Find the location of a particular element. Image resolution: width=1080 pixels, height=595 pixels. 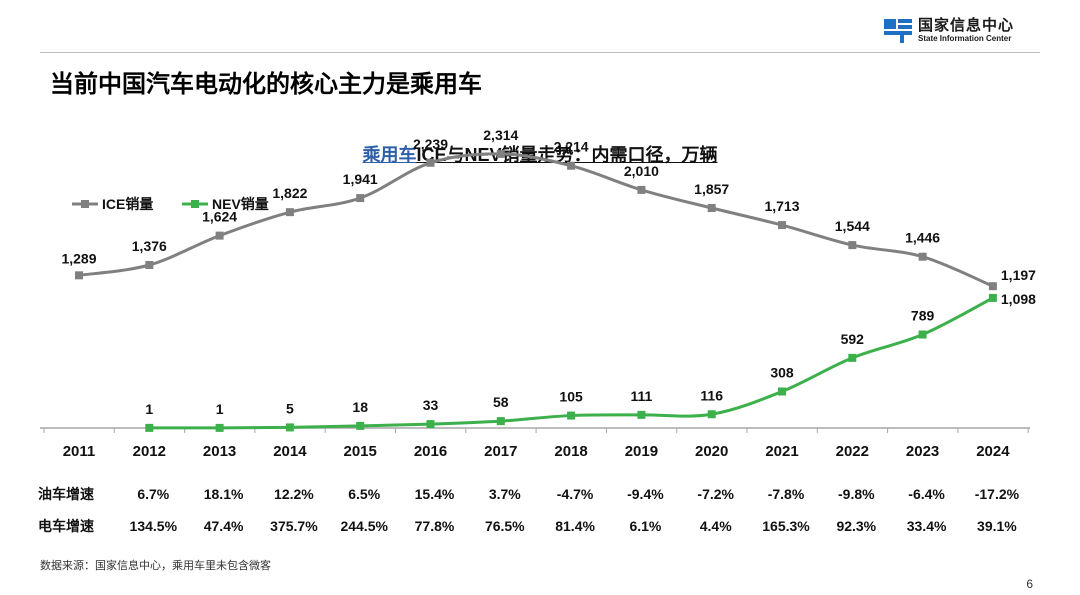

growth-row-label: 油车增速 is located at coordinates (66, 494).